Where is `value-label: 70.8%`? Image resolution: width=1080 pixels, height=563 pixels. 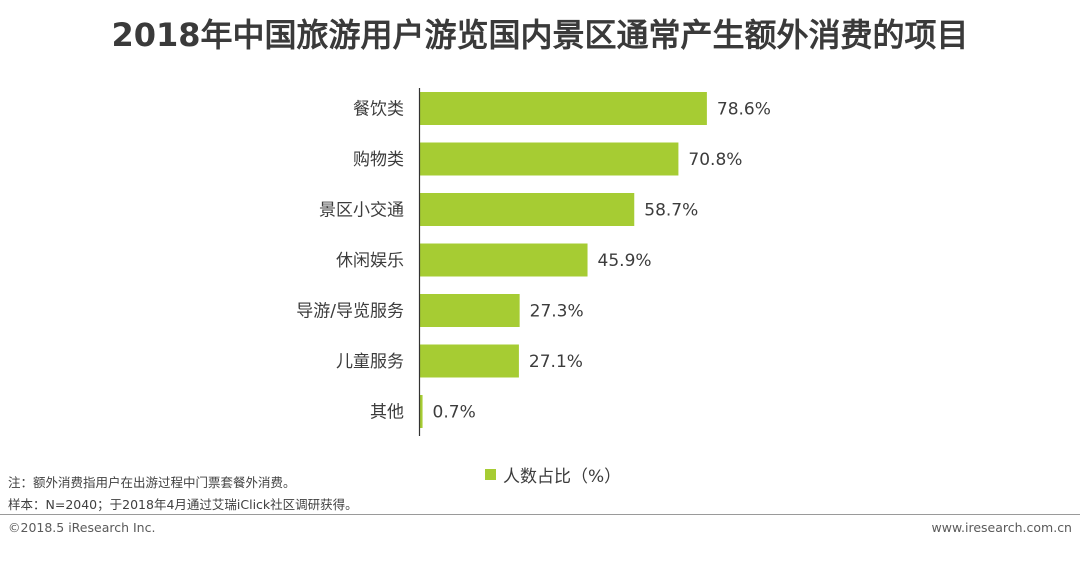 value-label: 70.8% is located at coordinates (715, 160).